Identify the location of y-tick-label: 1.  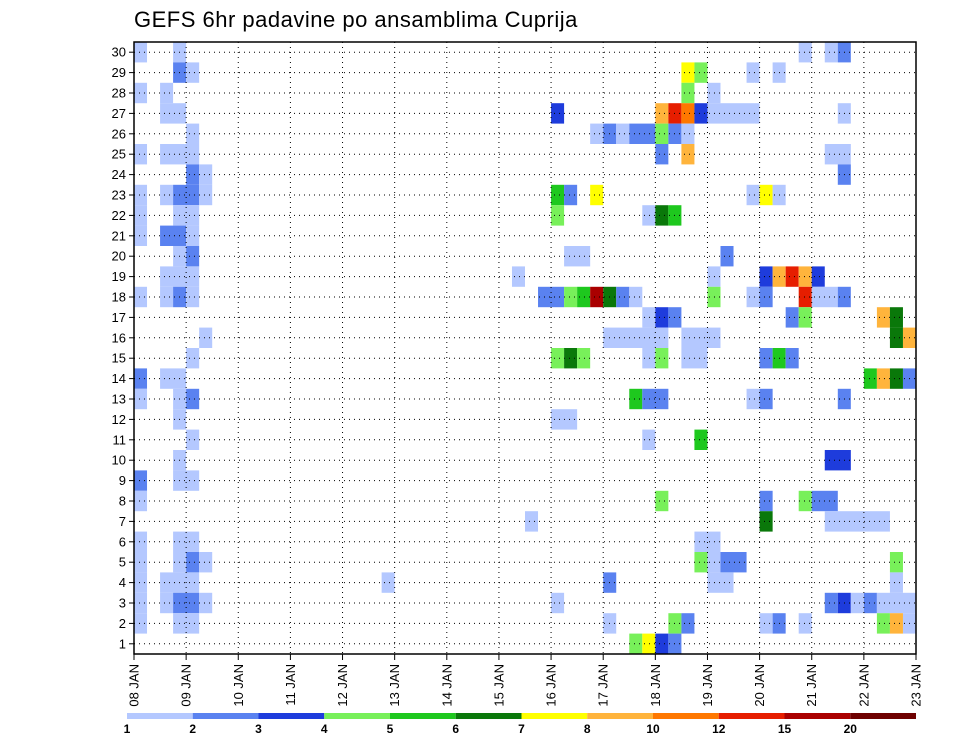
(122, 643).